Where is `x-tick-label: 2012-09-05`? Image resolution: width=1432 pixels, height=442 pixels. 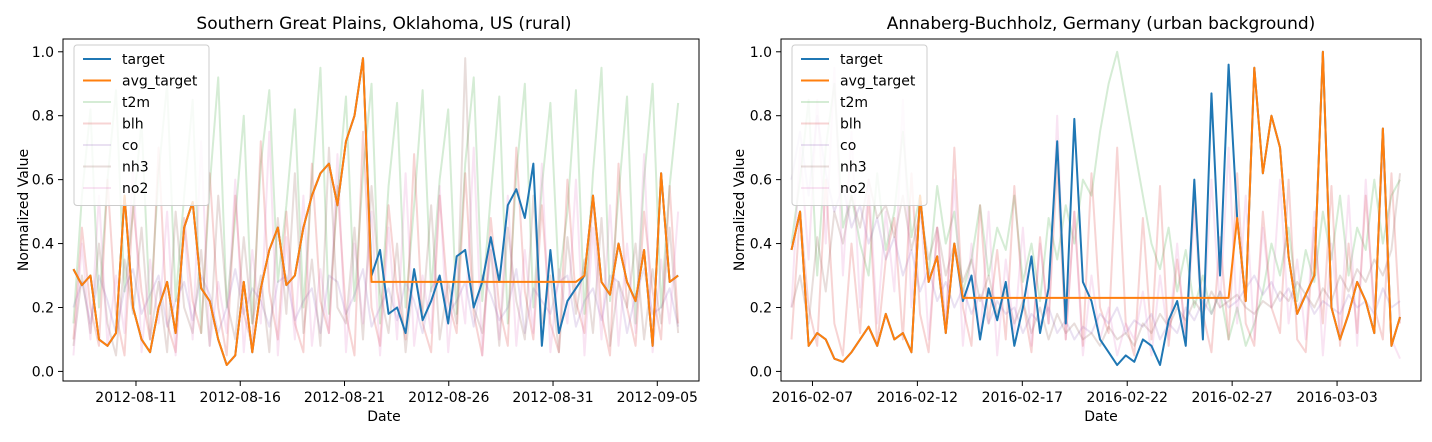
x-tick-label: 2012-09-05 is located at coordinates (657, 398).